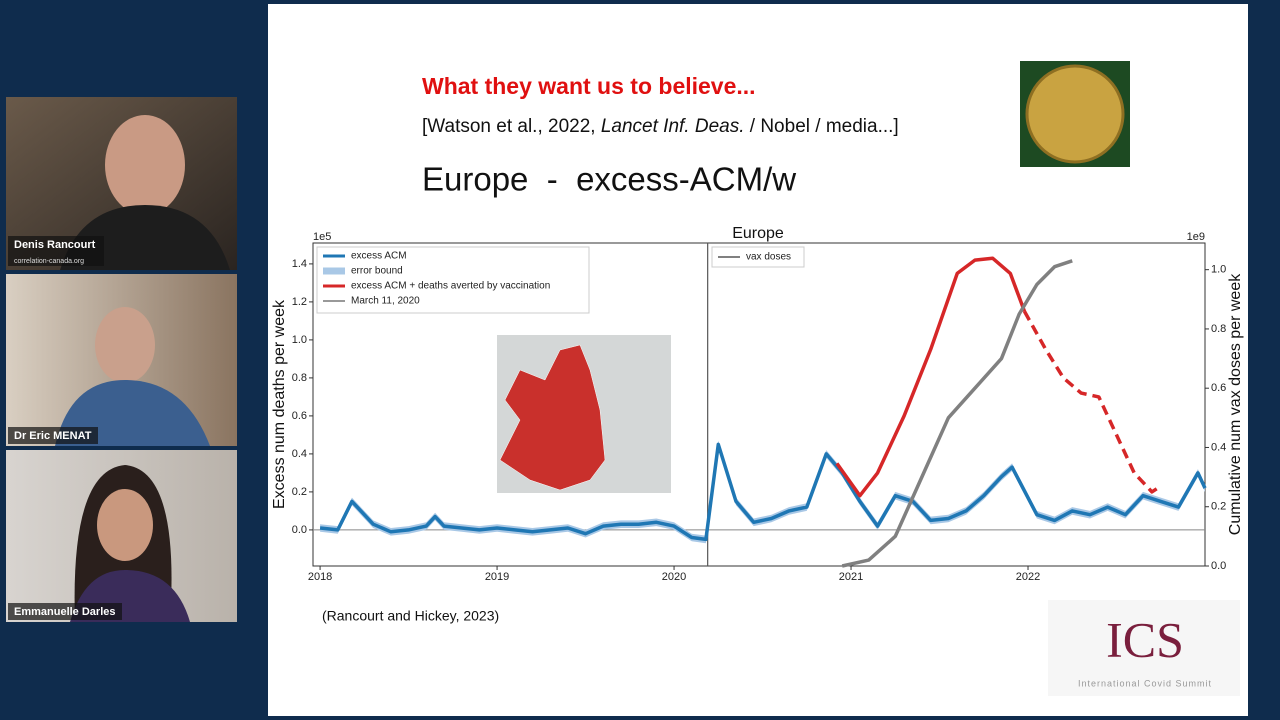  Describe the element at coordinates (49, 261) in the screenshot. I see `participant-subtitle: correlation-canada.org` at that location.